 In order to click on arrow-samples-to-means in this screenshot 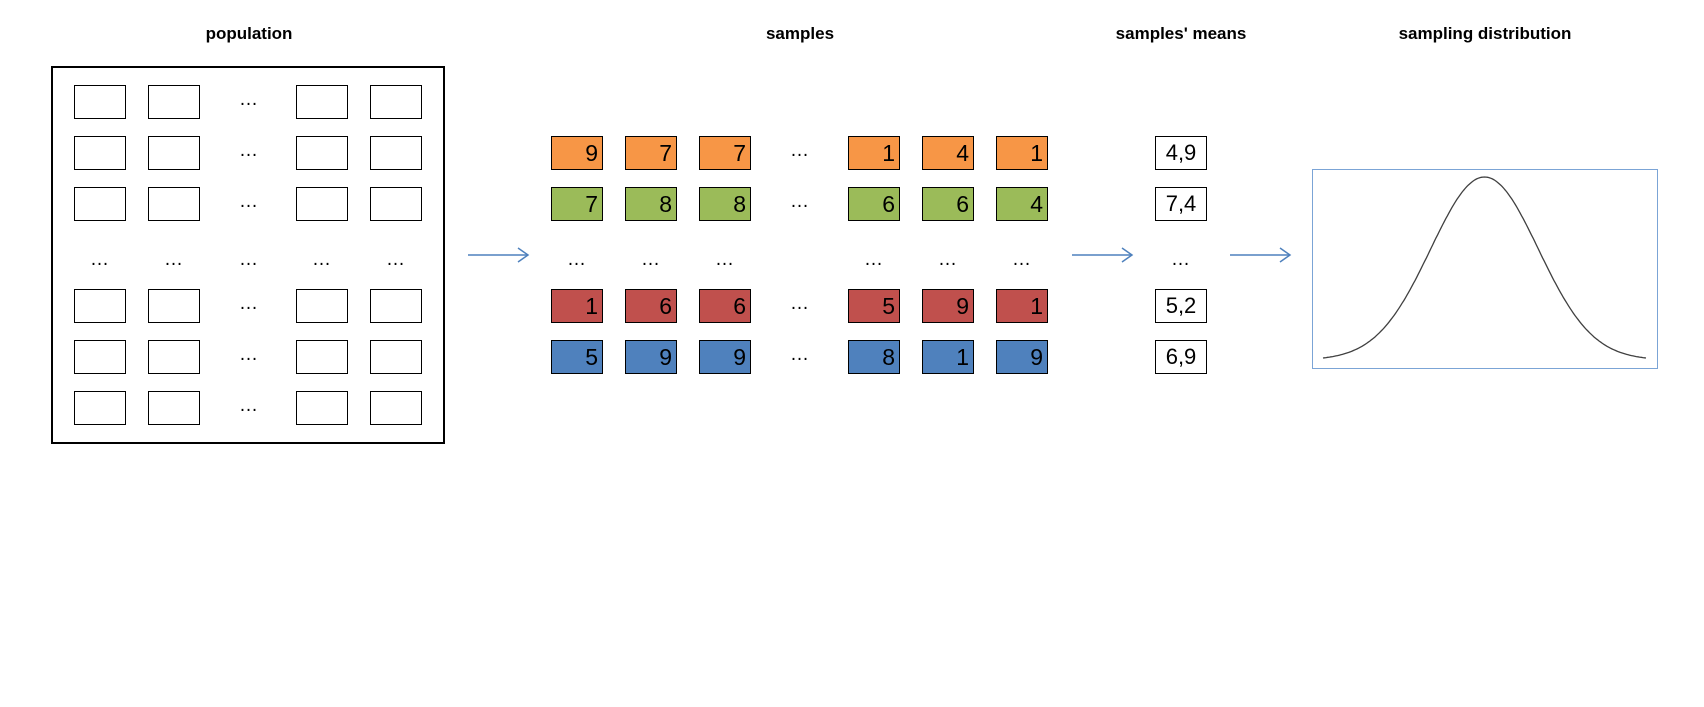, I will do `click(1103, 255)`.